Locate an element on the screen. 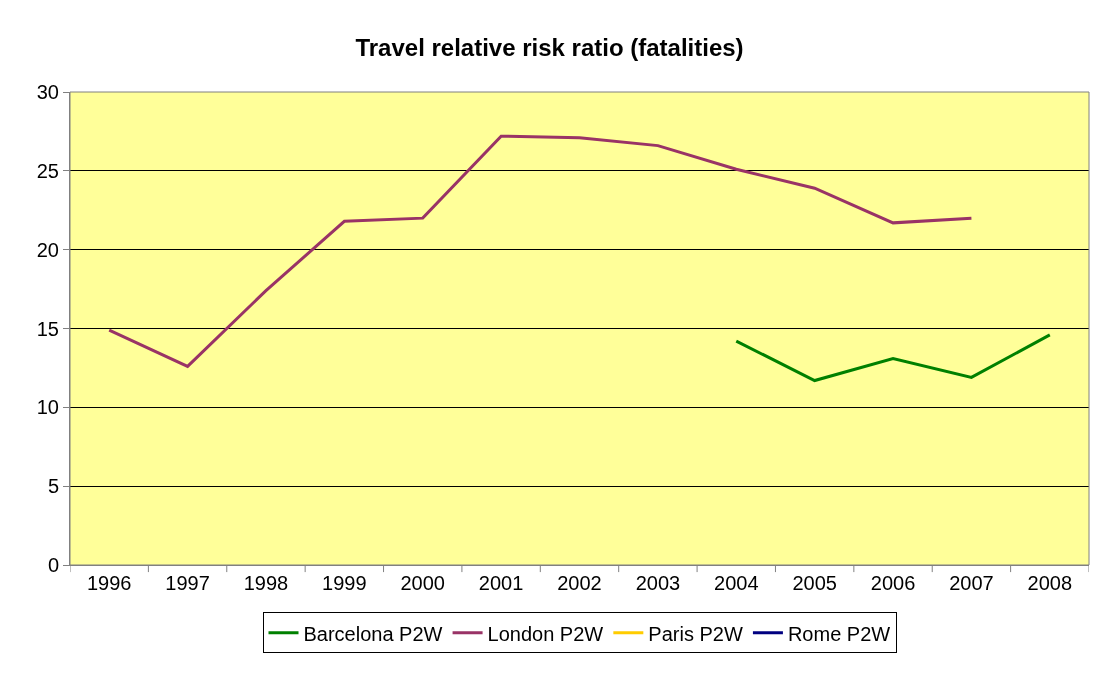 This screenshot has height=673, width=1099. y-tick-label: 0 is located at coordinates (53, 565).